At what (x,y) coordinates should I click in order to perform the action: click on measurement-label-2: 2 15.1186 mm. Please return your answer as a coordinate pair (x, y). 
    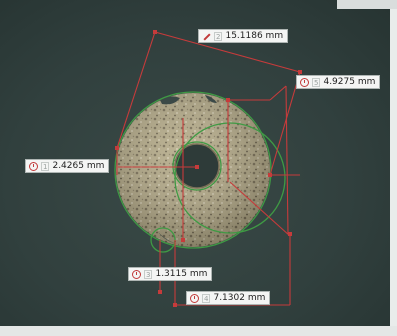
    Looking at the image, I should click on (243, 36).